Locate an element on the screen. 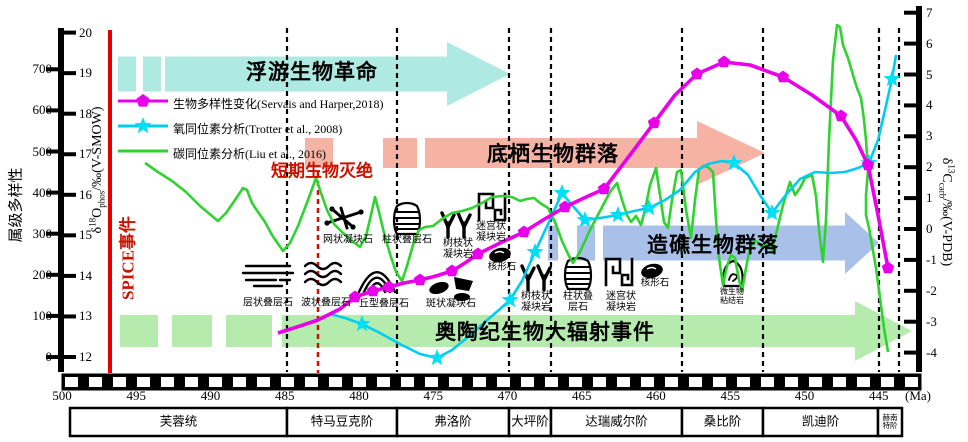 The width and height of the screenshot is (968, 442). legend-item-diversity: 生物多样性变化(Servais and Harper,2018) is located at coordinates (251, 102).